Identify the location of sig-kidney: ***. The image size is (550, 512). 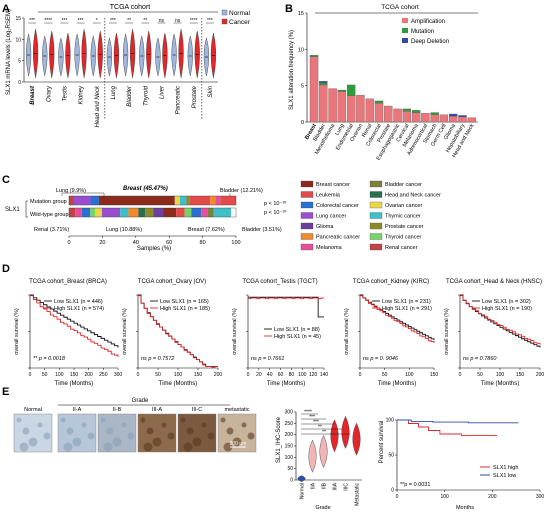
(81, 21).